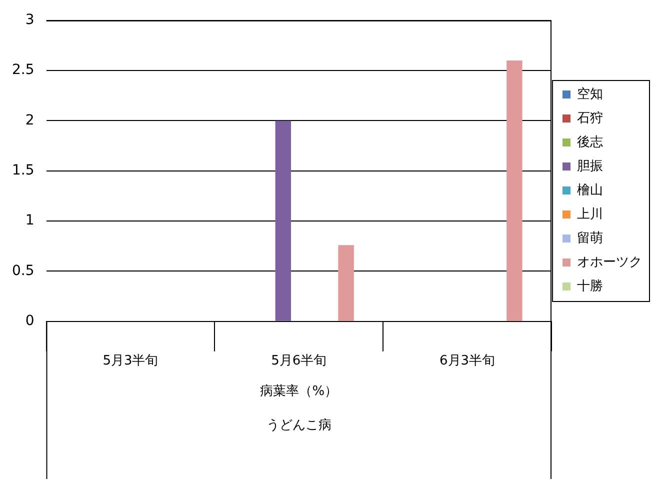 This screenshot has width=658, height=481. What do you see at coordinates (130, 361) in the screenshot?
I see `x-tick-label: 5月3半旬` at bounding box center [130, 361].